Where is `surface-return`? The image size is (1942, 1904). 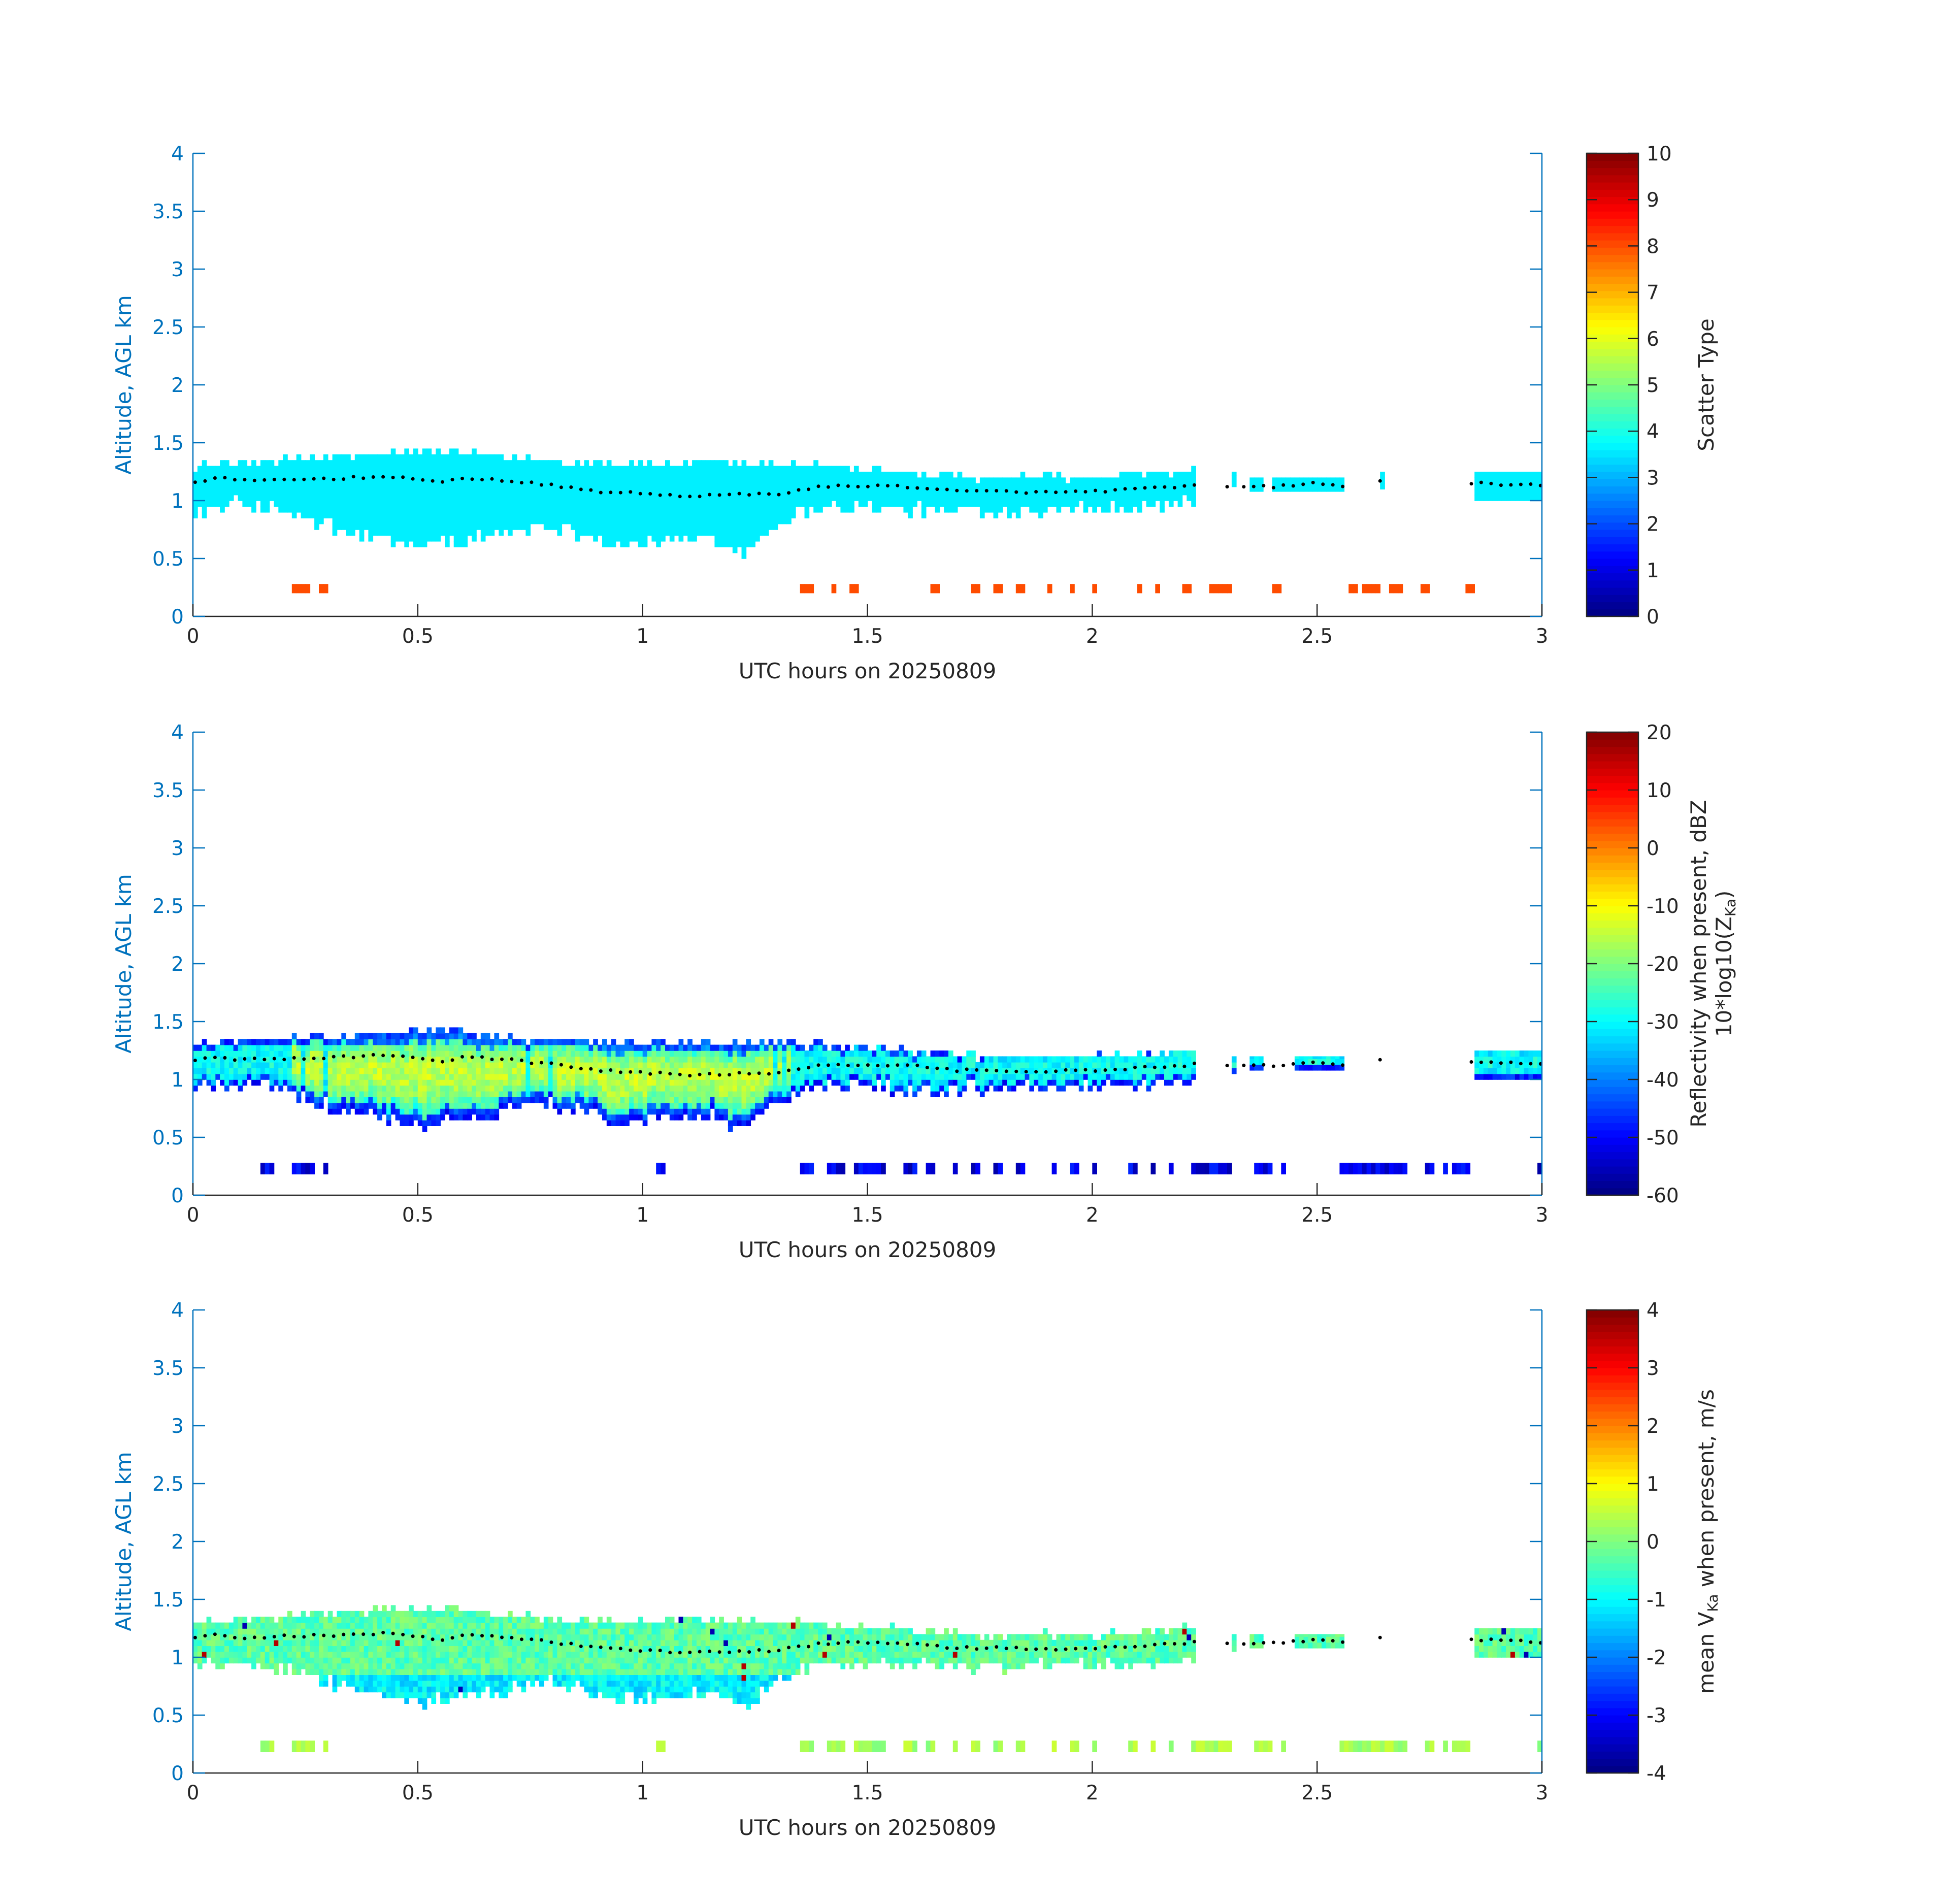 surface-return is located at coordinates (1049, 589).